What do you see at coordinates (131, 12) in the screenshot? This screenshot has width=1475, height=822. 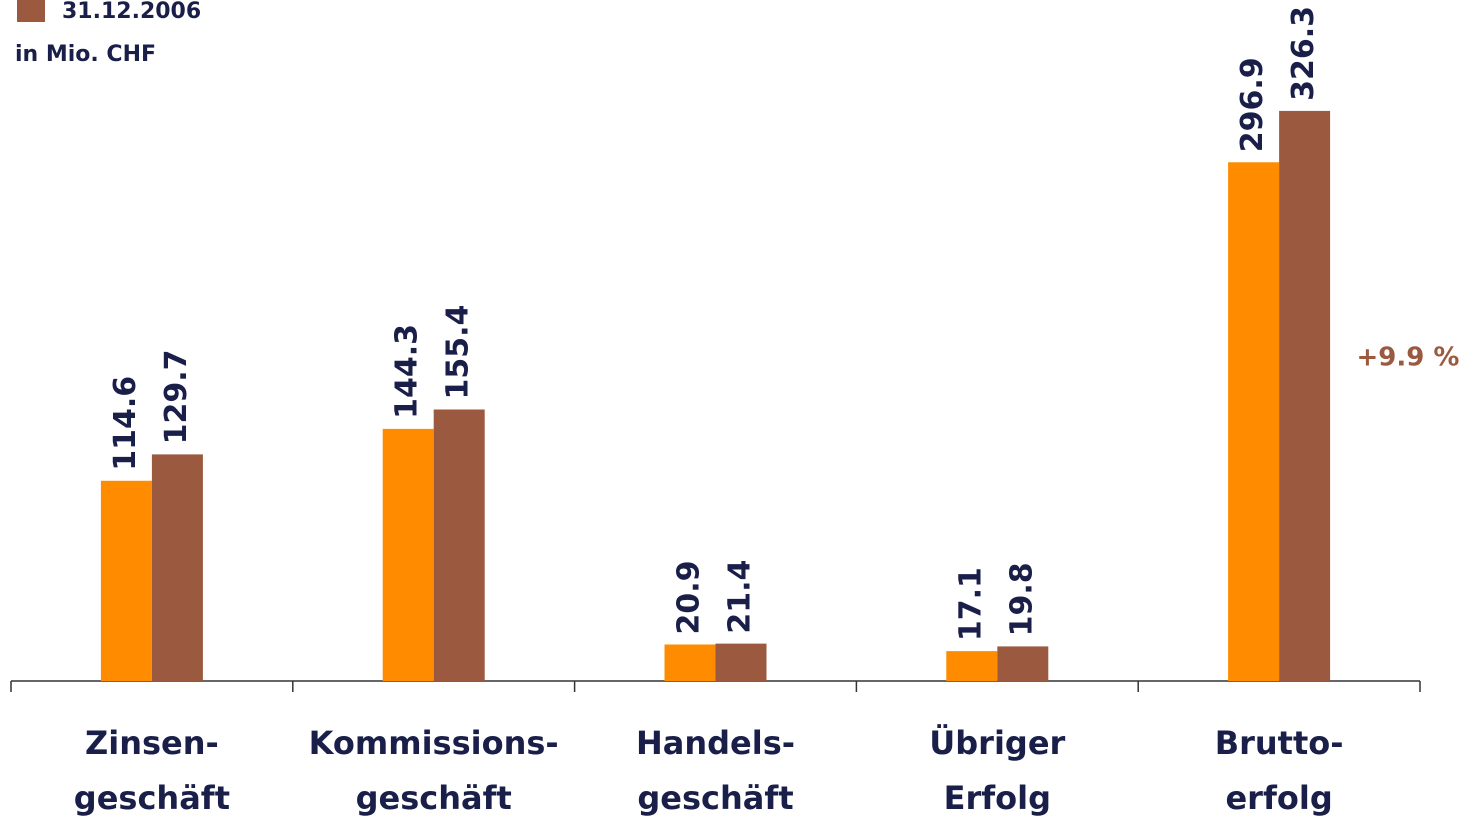 I see `legend-label: 31.12.2006` at bounding box center [131, 12].